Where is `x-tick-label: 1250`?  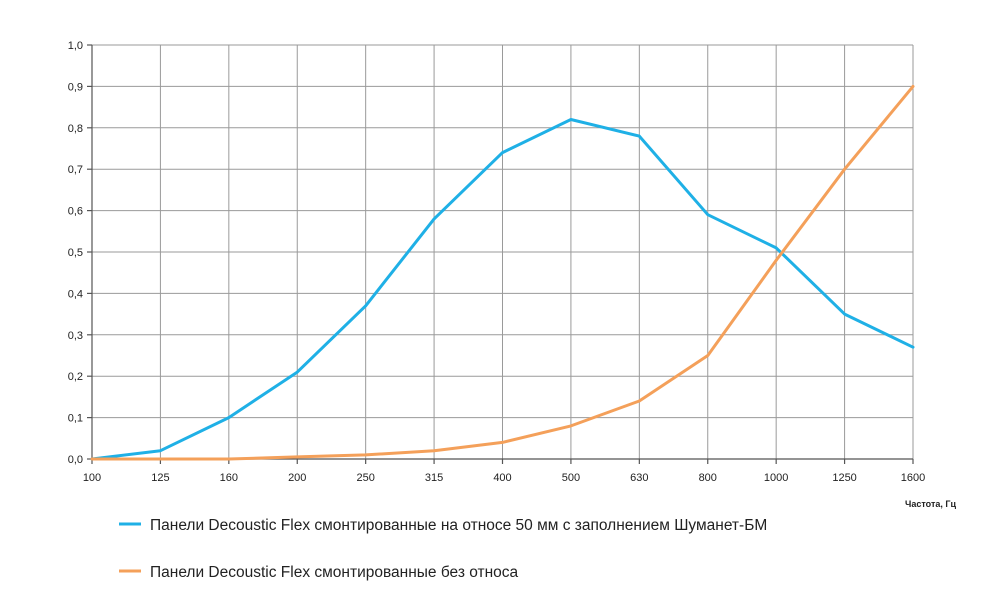
x-tick-label: 1250 is located at coordinates (844, 478).